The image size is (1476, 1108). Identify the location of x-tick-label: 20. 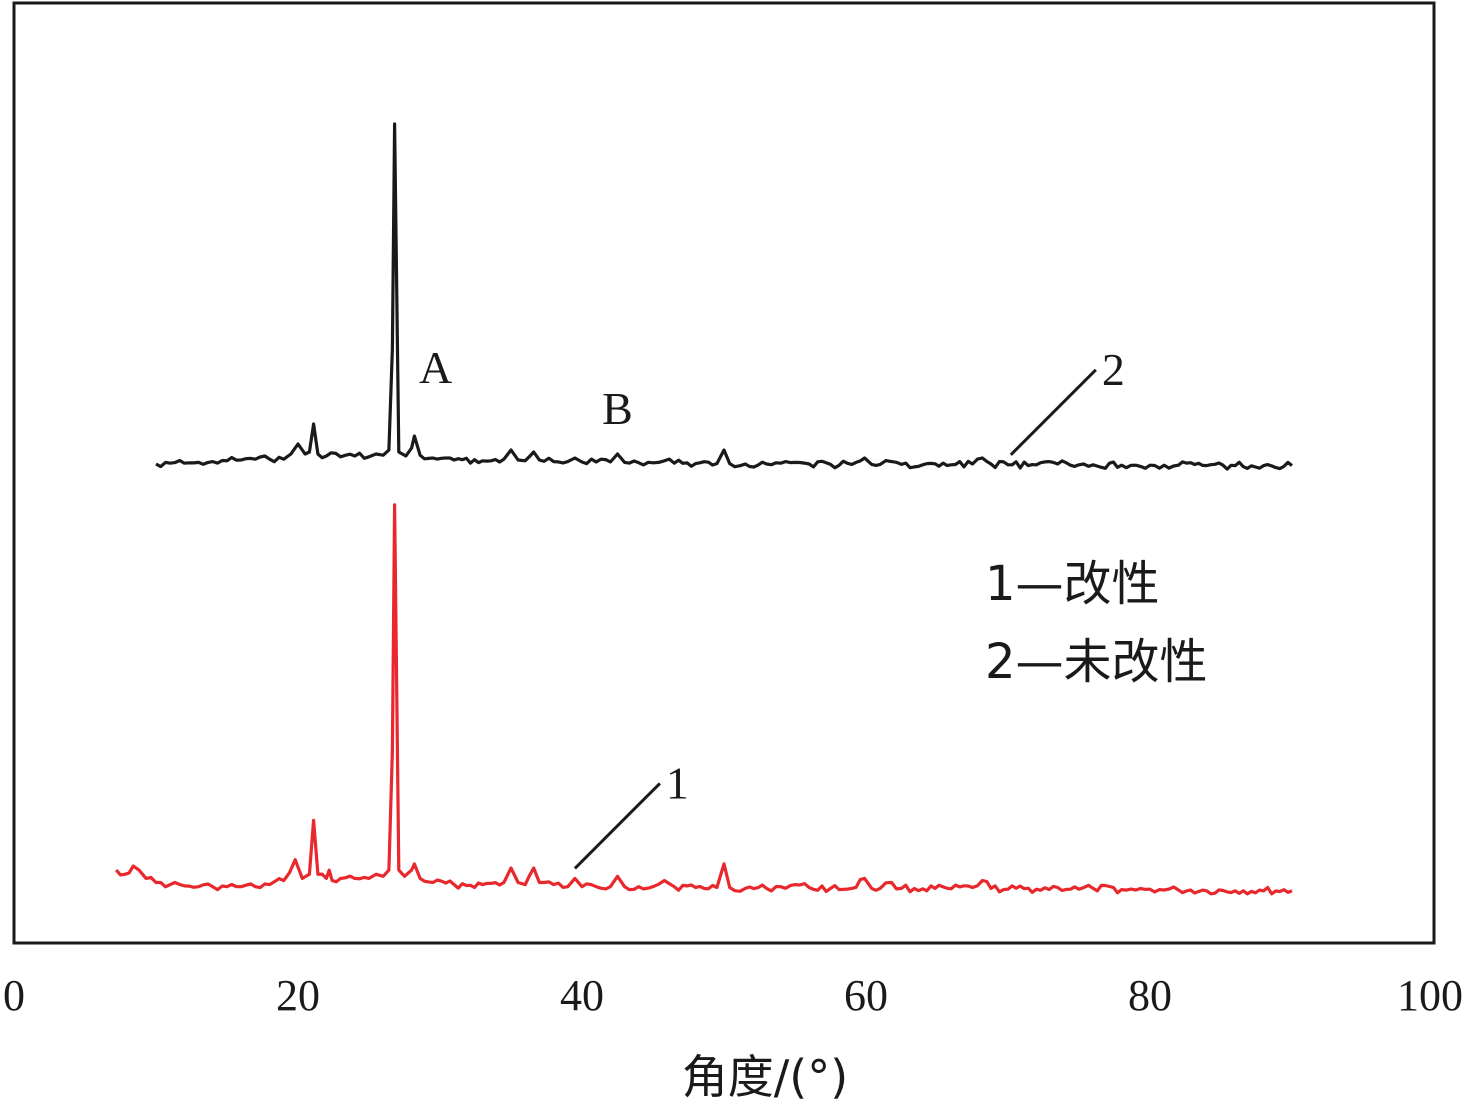
(298, 995).